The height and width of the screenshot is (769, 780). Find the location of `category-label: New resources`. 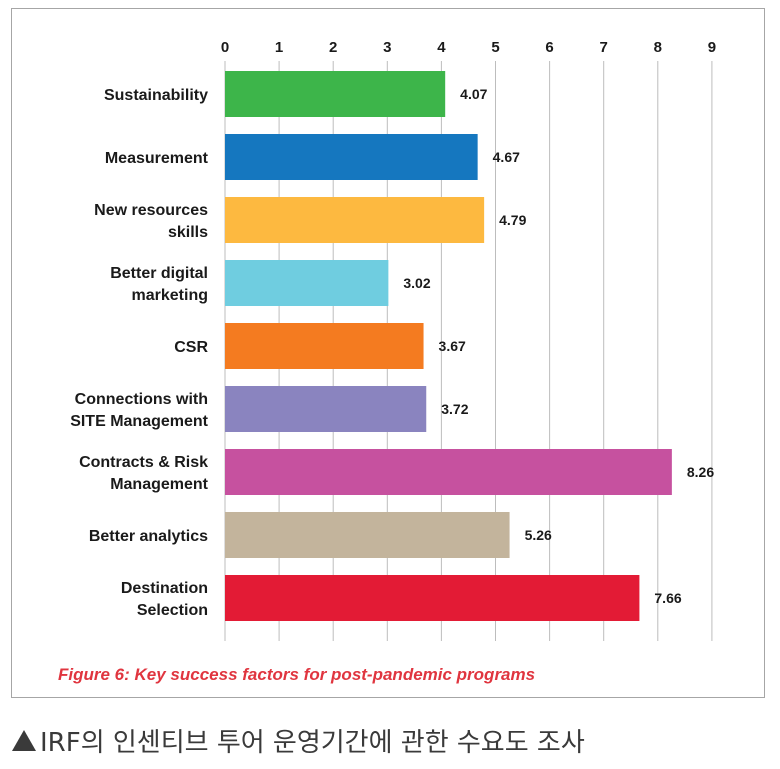

category-label: New resources is located at coordinates (151, 210).